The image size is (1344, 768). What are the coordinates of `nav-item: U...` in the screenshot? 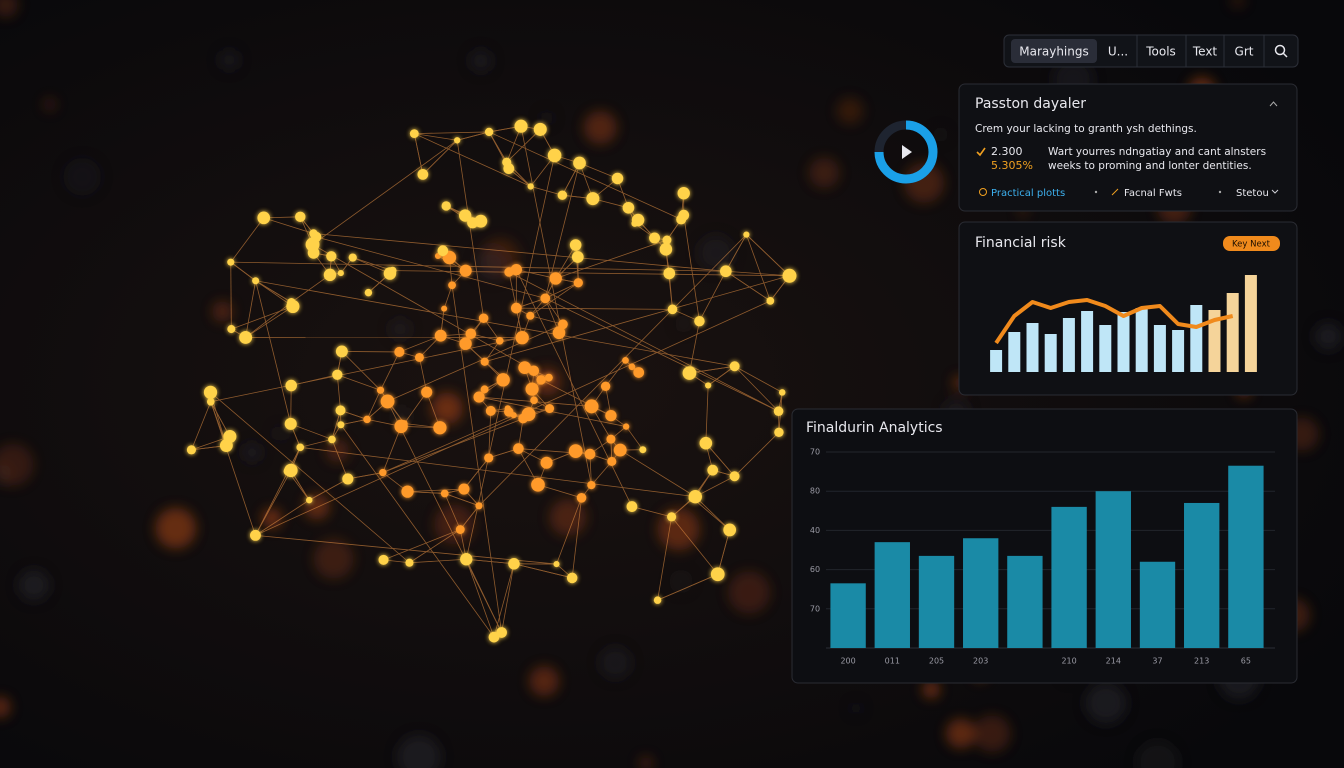 It's located at (1118, 52).